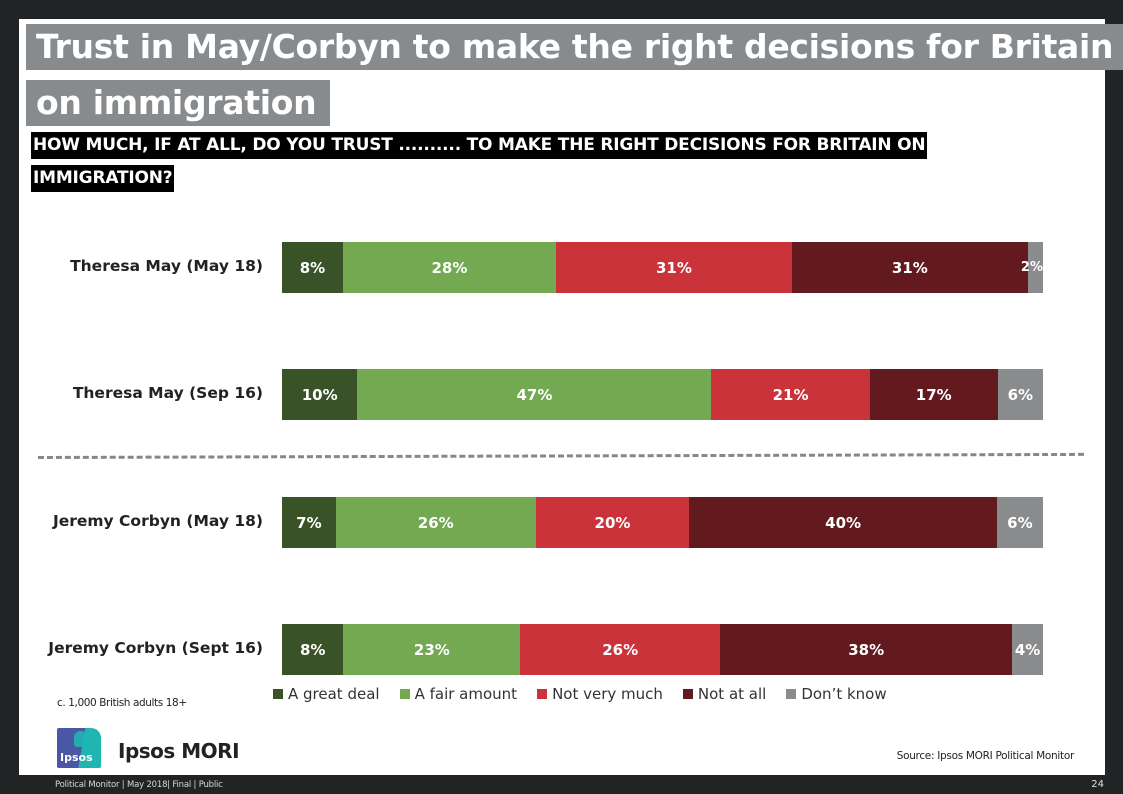 Image resolution: width=1123 pixels, height=794 pixels. What do you see at coordinates (866, 649) in the screenshot?
I see `segment-not-at-all: 38%` at bounding box center [866, 649].